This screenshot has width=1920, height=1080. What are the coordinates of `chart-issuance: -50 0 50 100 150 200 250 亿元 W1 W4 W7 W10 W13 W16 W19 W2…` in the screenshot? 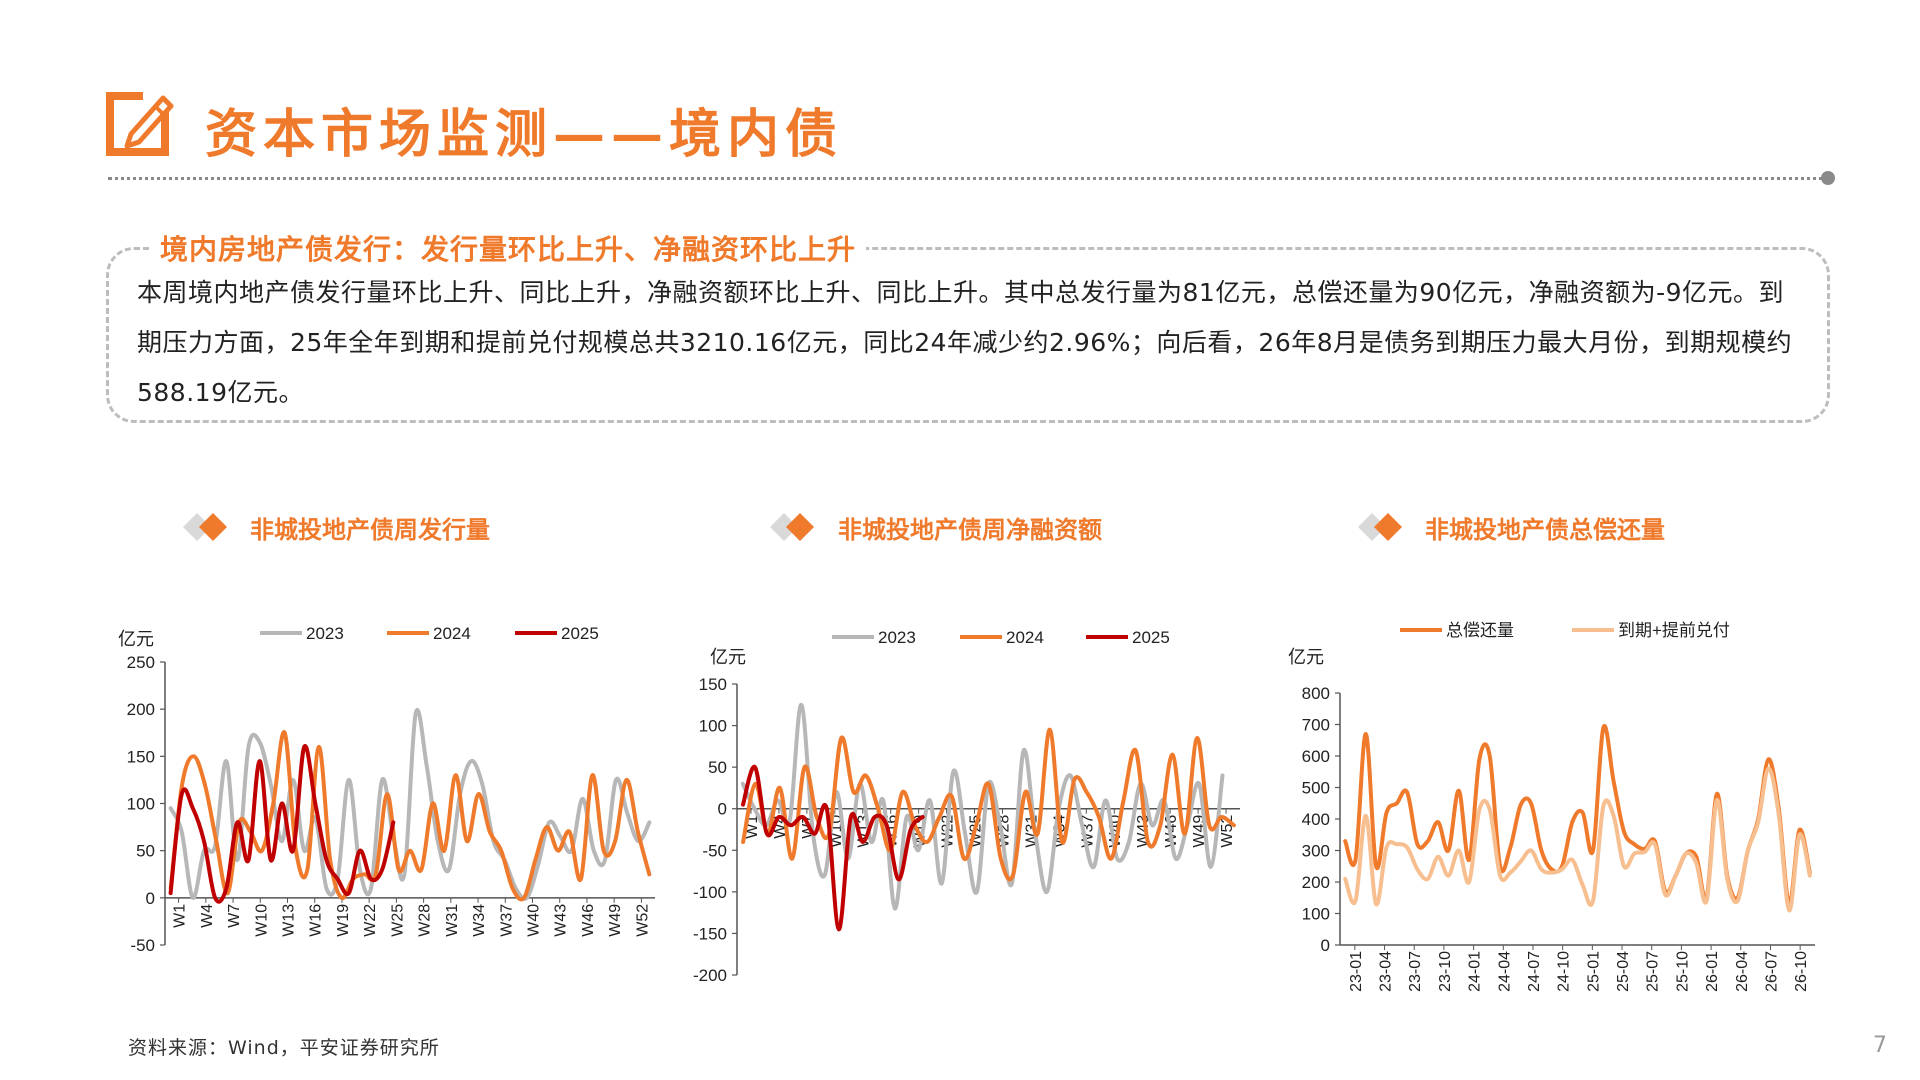 It's located at (386, 789).